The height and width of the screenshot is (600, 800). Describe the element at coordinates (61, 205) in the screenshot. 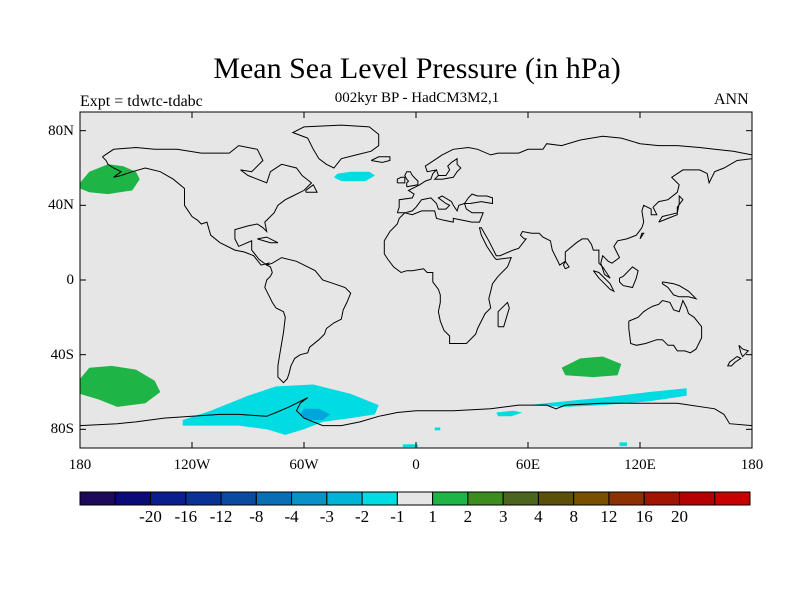

I see `latitude-tick-label: 40N` at that location.